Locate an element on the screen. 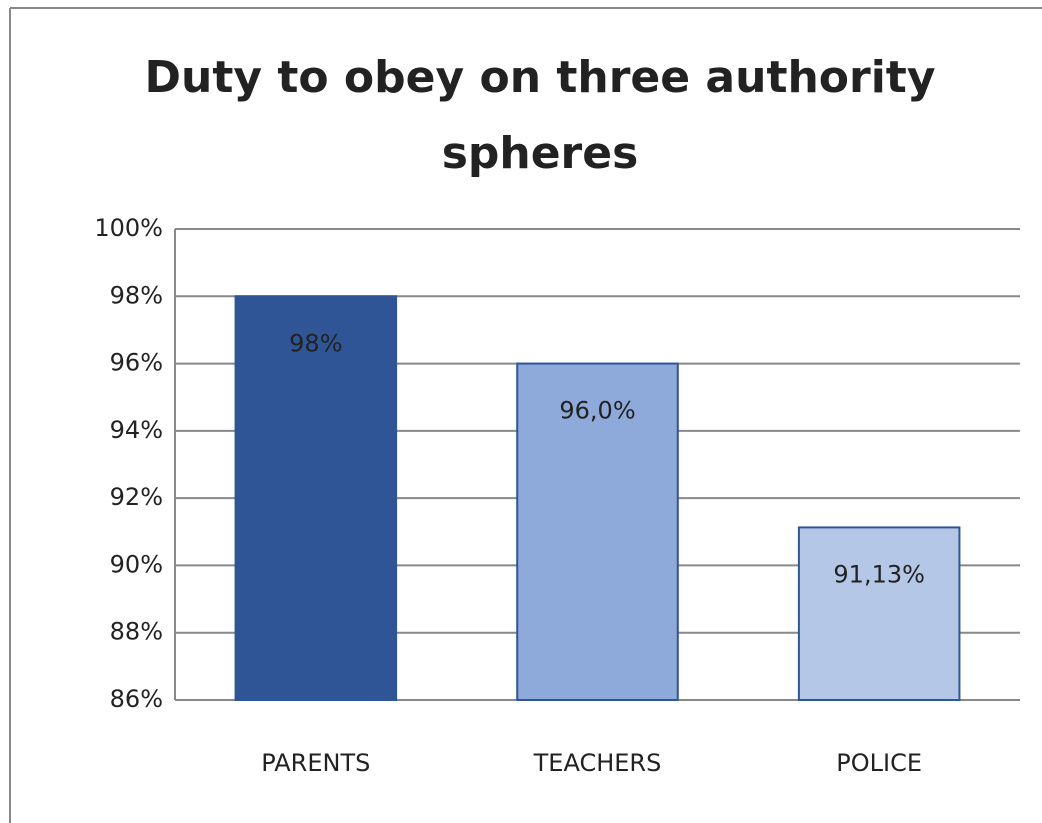 The height and width of the screenshot is (823, 1042). y-tick-label: 86% is located at coordinates (136, 699).